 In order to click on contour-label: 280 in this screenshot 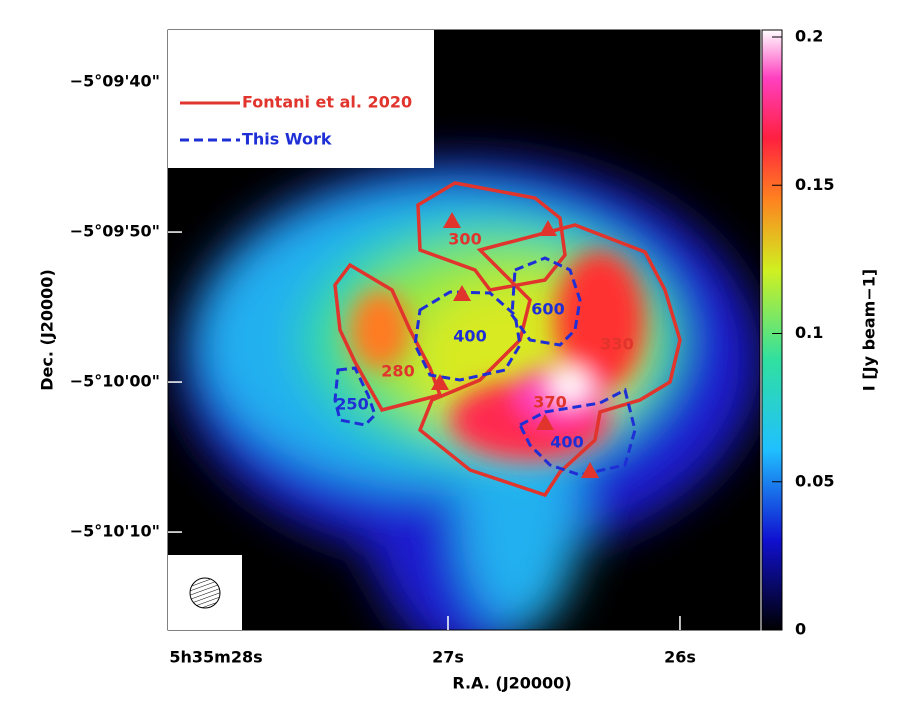, I will do `click(397, 371)`.